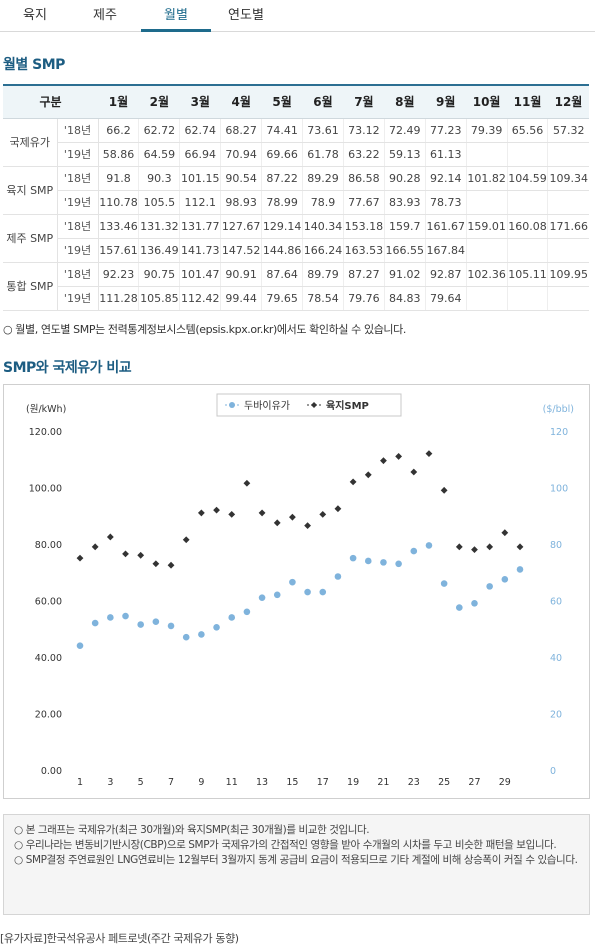 The width and height of the screenshot is (595, 949). I want to click on table-cell: 87.64, so click(282, 274).